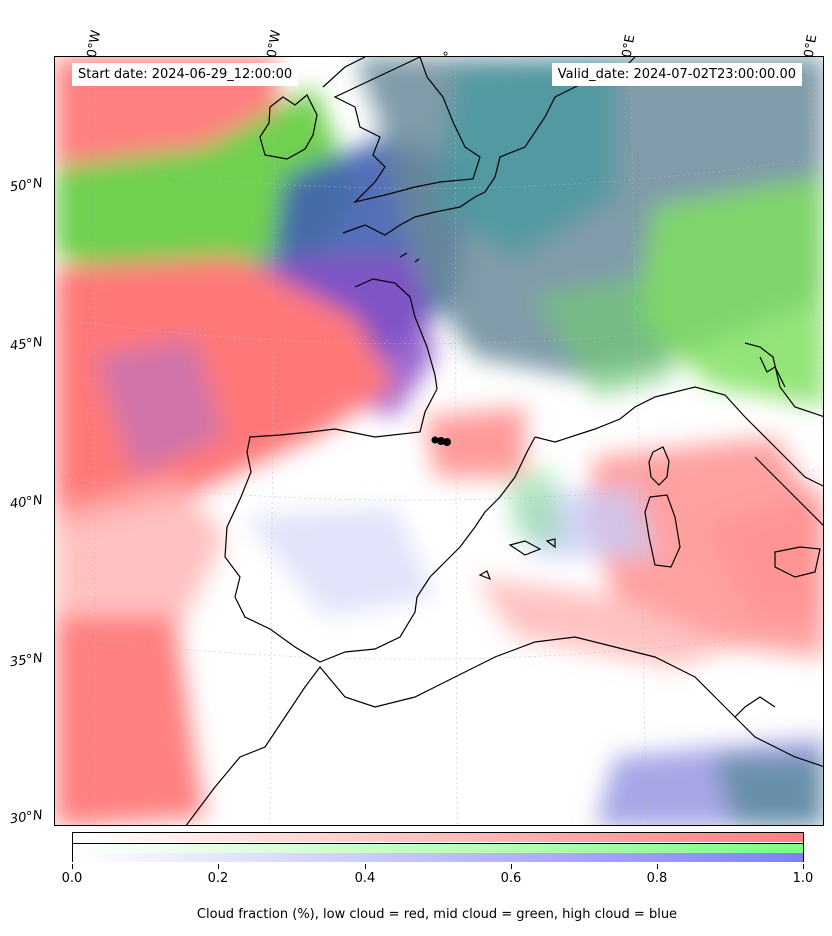  I want to click on low-cloud-ionian, so click(764, 552).